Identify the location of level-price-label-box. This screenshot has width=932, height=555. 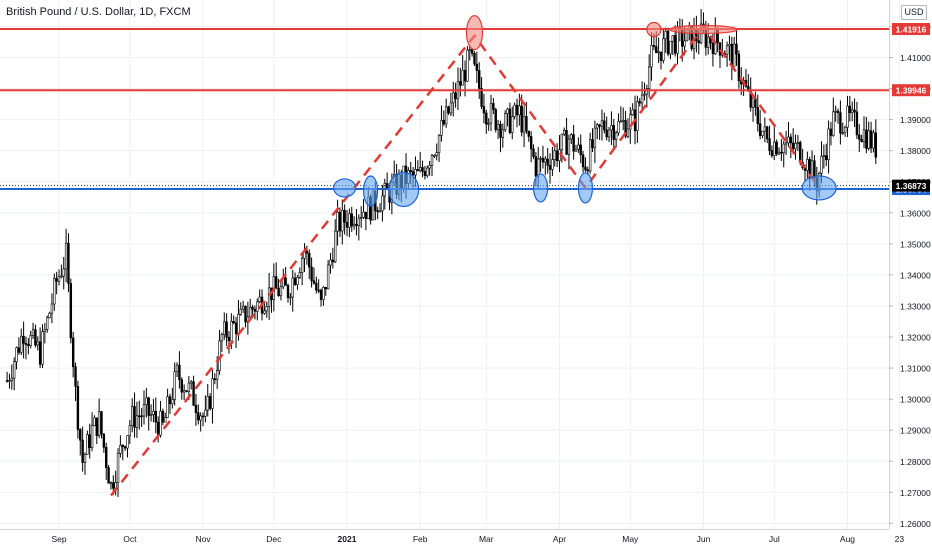
(911, 29).